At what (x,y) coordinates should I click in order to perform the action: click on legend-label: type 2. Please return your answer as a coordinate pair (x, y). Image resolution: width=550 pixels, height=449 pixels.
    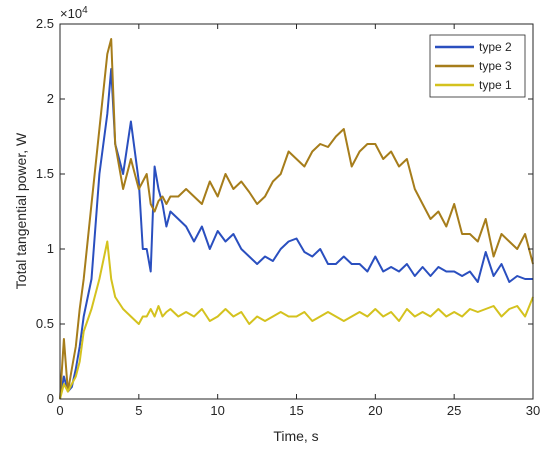
    Looking at the image, I should click on (495, 47).